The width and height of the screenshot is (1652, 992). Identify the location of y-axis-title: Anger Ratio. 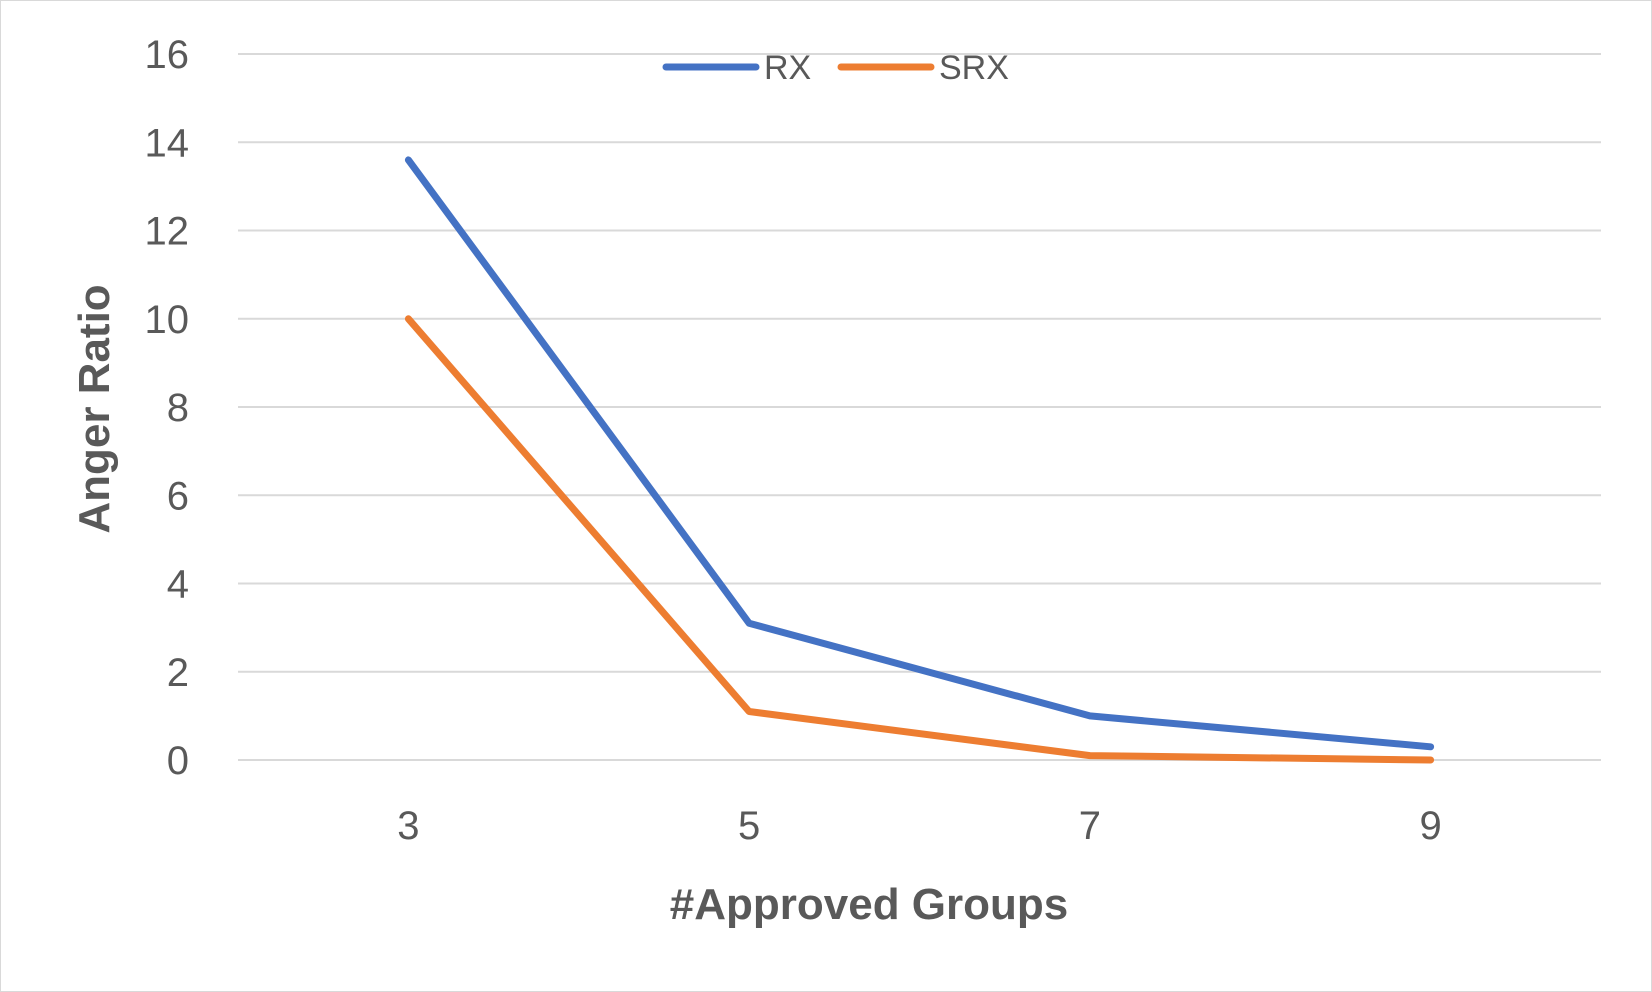
(94, 408).